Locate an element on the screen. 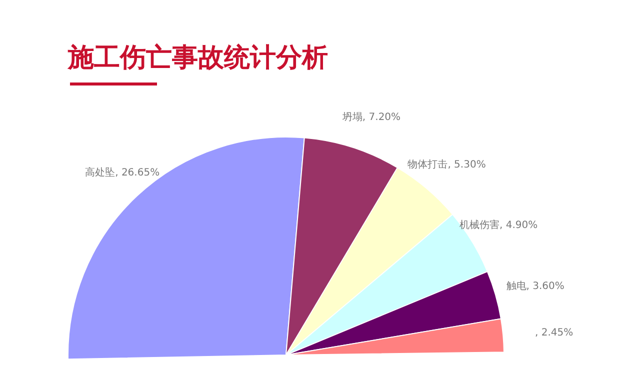  slice-label: 触电 is located at coordinates (516, 286).